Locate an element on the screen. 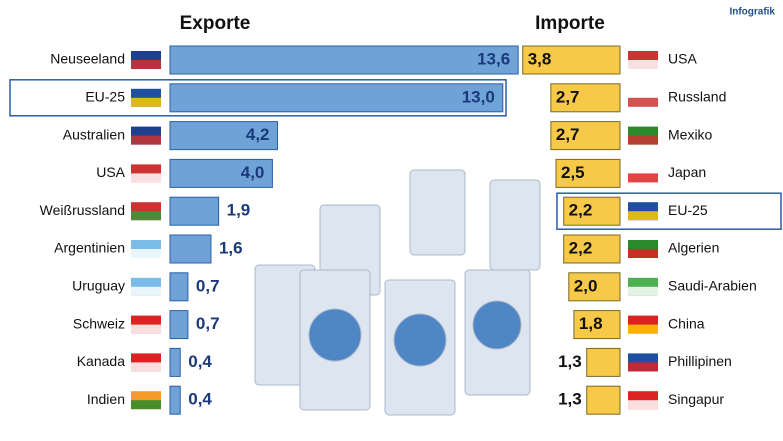  category-label: Weißrussland is located at coordinates (82, 210).